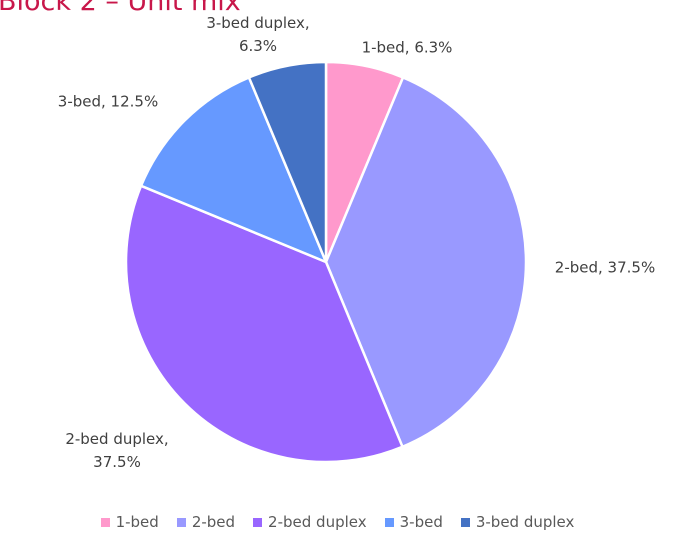 The image size is (675, 544). I want to click on legend-item: 3-bed duplex, so click(517, 522).